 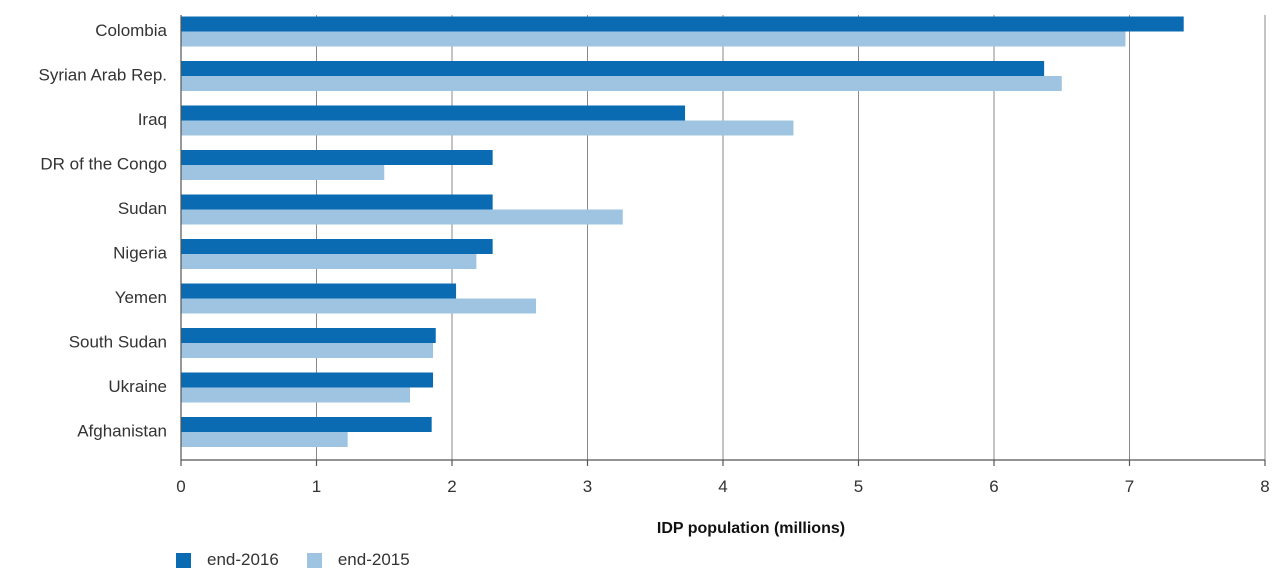 I want to click on bar-ukraine-end-2015, so click(x=295, y=395).